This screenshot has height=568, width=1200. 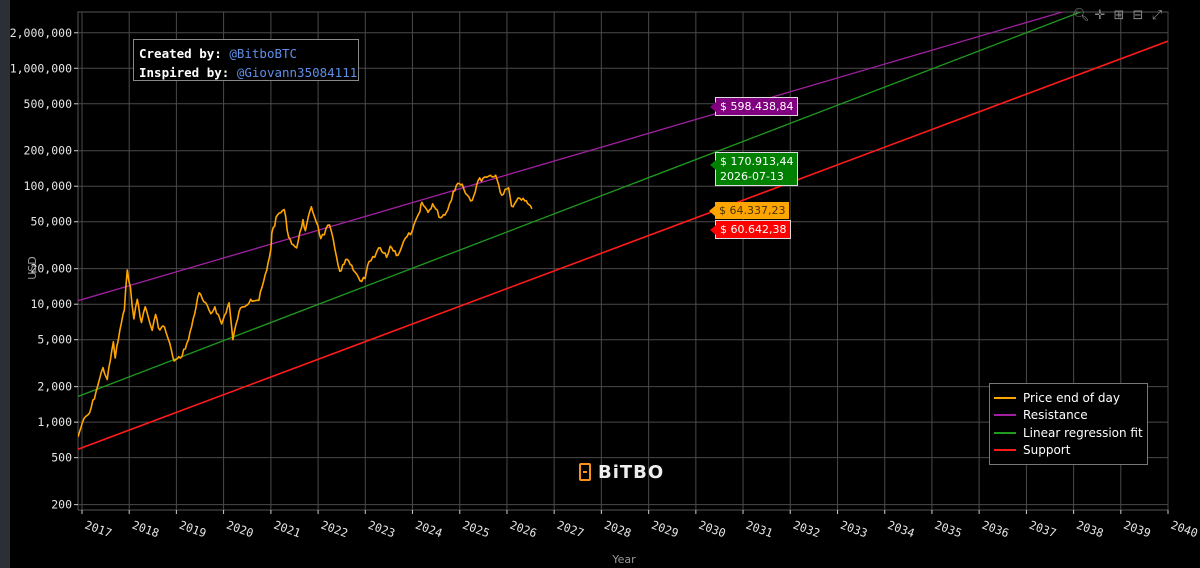 I want to click on zoom-in-icon: ⊞, so click(x=1119, y=15).